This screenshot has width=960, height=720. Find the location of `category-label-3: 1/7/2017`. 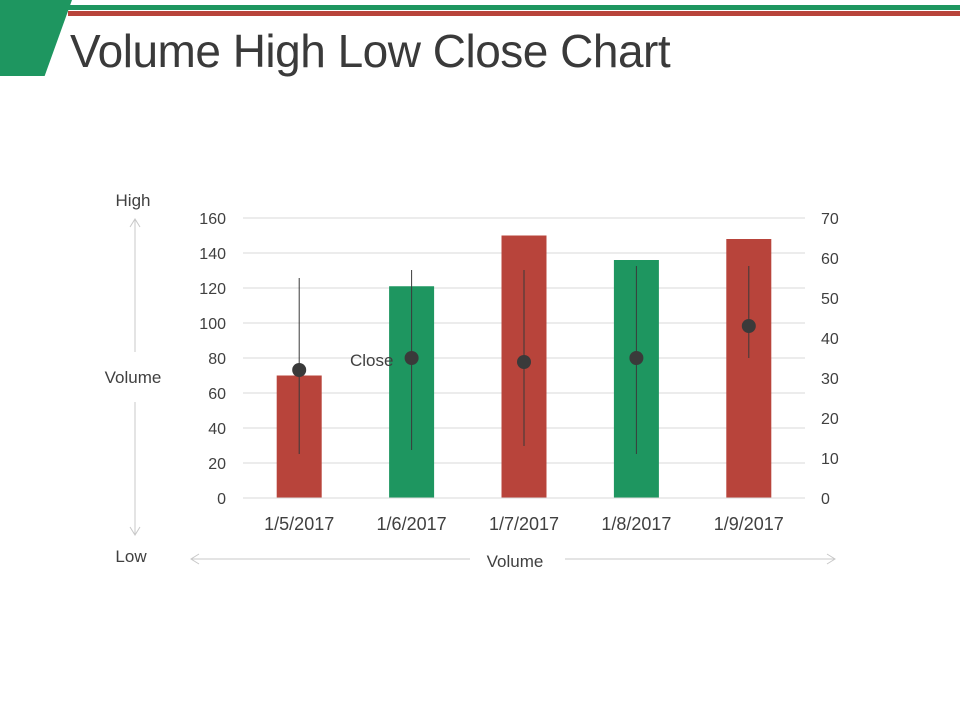

category-label-3: 1/7/2017 is located at coordinates (524, 524).